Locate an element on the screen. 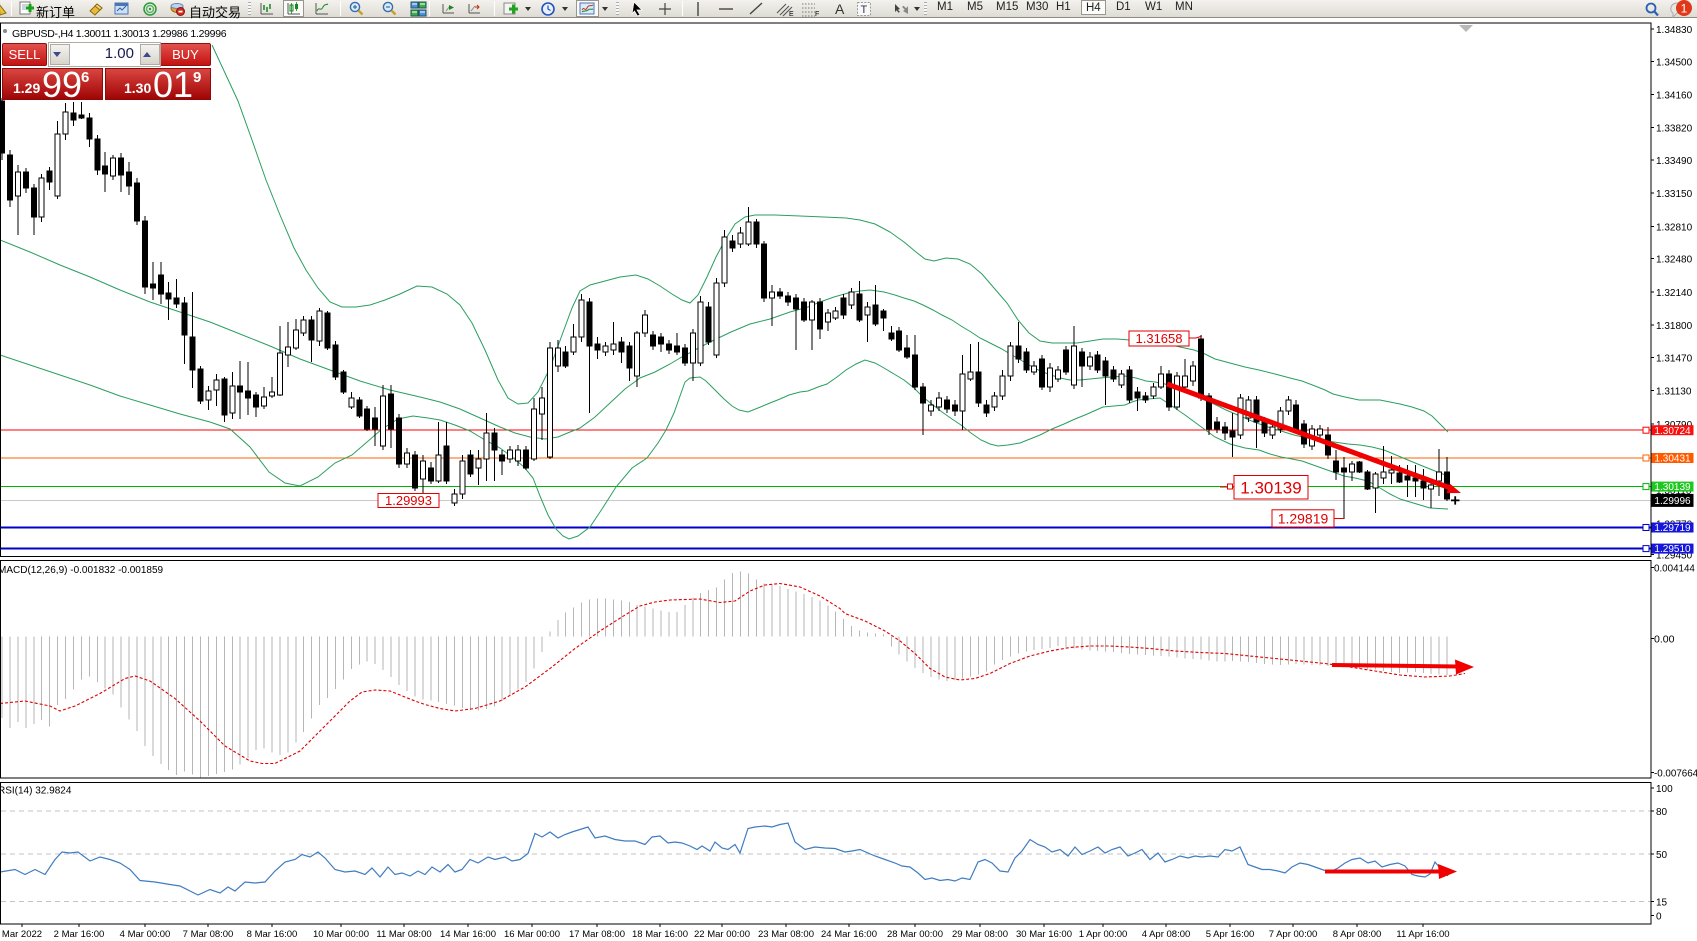 Image resolution: width=1697 pixels, height=941 pixels. svg-text: 22 Mar 00:00 is located at coordinates (722, 934).